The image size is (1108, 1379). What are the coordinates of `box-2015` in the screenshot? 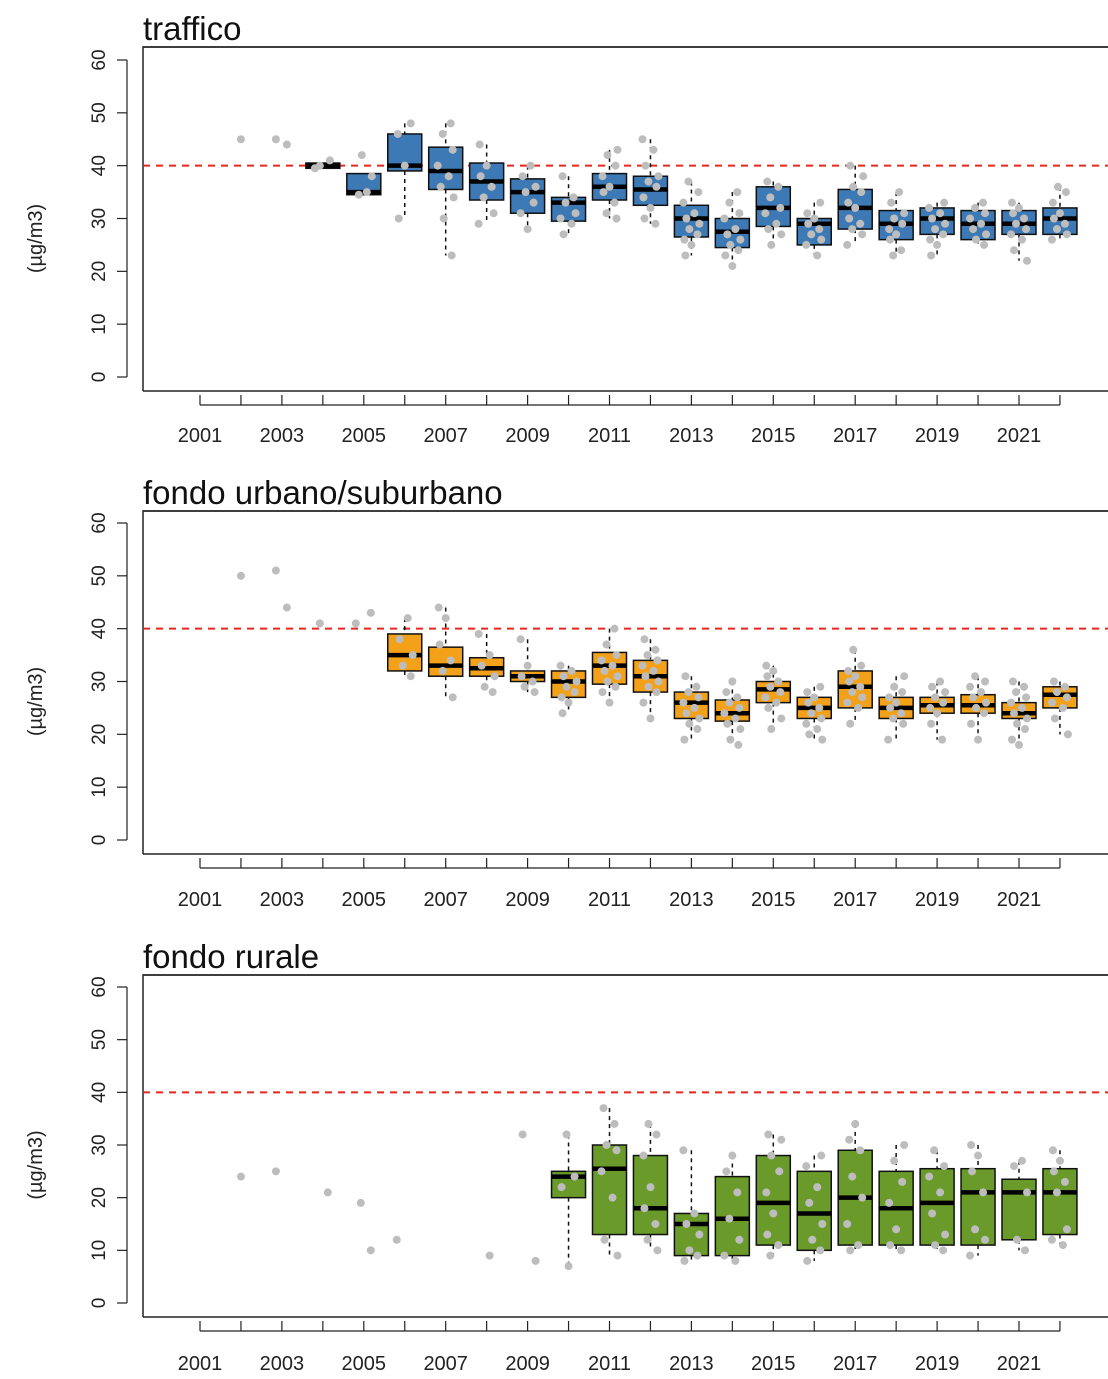 It's located at (773, 213).